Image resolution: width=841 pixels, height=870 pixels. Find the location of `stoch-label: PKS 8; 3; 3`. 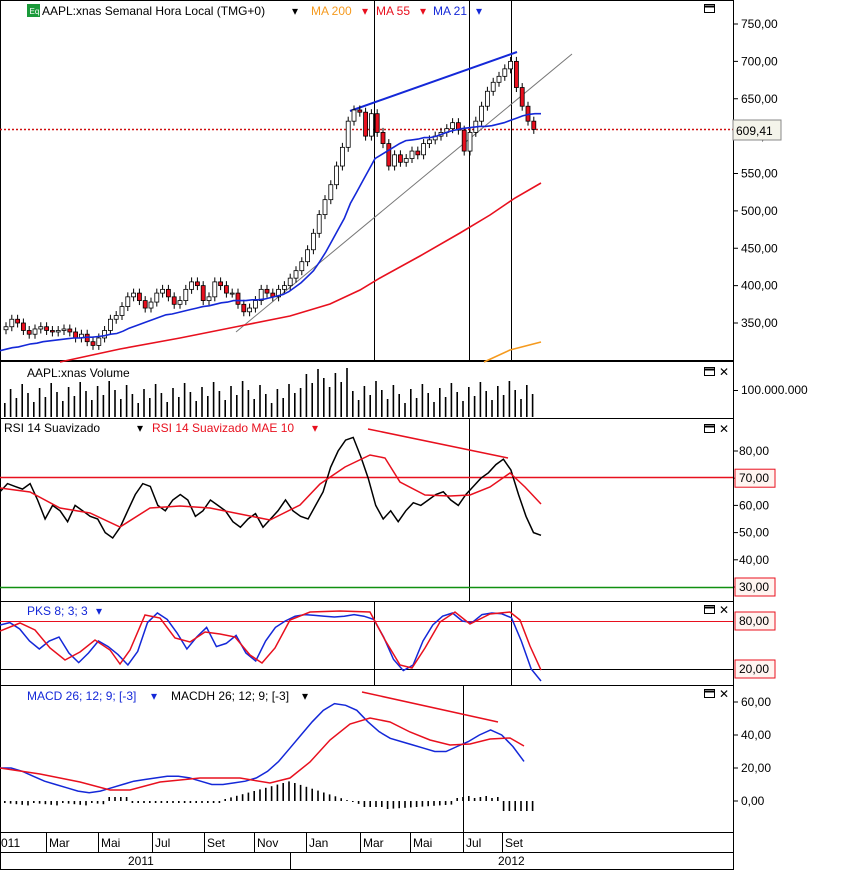

stoch-label: PKS 8; 3; 3 is located at coordinates (57, 611).